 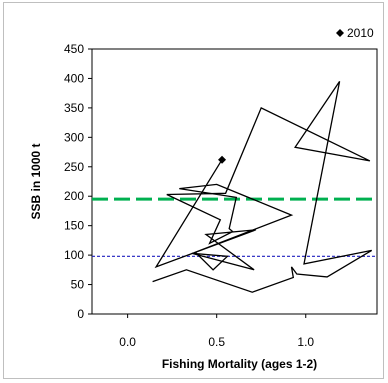 What do you see at coordinates (74, 167) in the screenshot?
I see `y-tick-label: 250` at bounding box center [74, 167].